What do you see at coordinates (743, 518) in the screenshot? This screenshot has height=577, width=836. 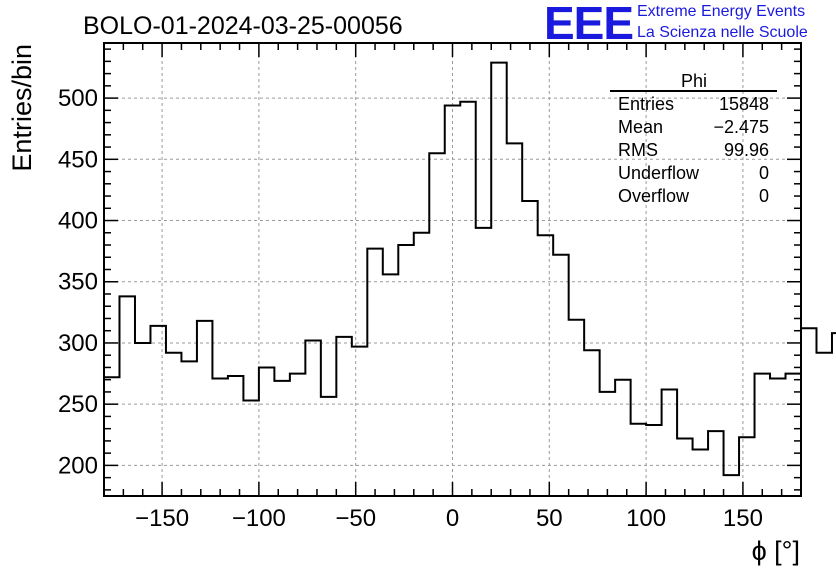 I see `x-tick-label: 150` at bounding box center [743, 518].